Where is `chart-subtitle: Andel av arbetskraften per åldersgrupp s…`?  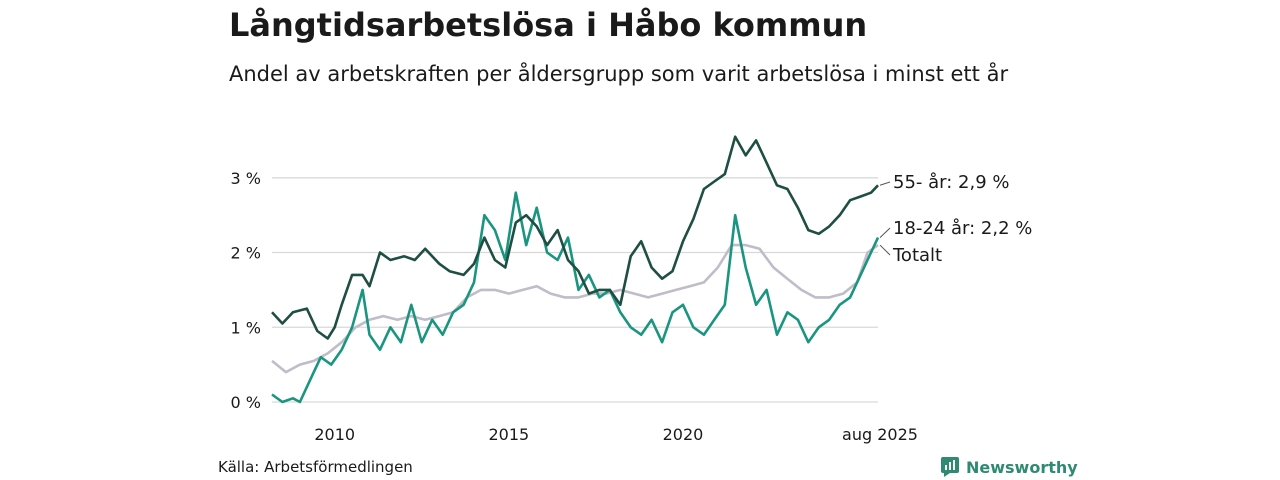 chart-subtitle: Andel av arbetskraften per åldersgrupp s… is located at coordinates (619, 74).